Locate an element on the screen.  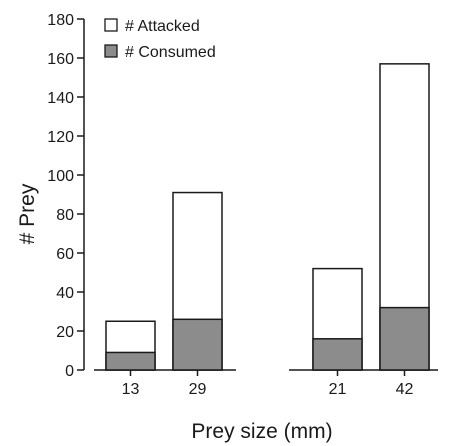
x-axis-title: Prey size (mm) is located at coordinates (261, 431).